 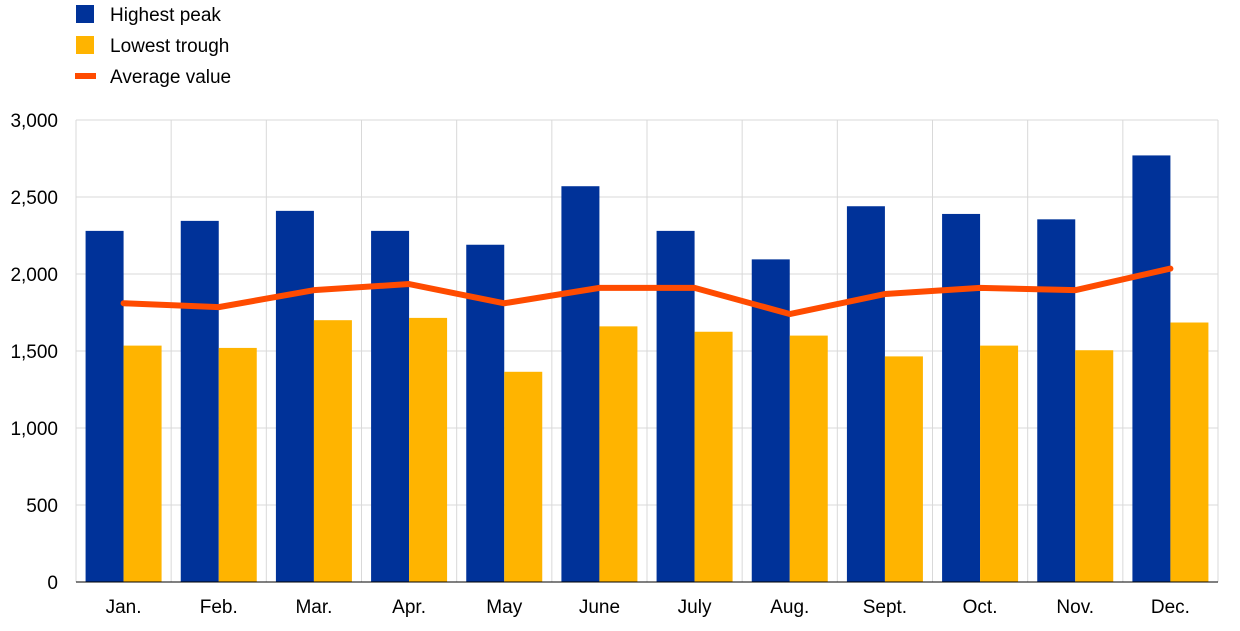 I want to click on x-tick-label: Apr., so click(x=409, y=607).